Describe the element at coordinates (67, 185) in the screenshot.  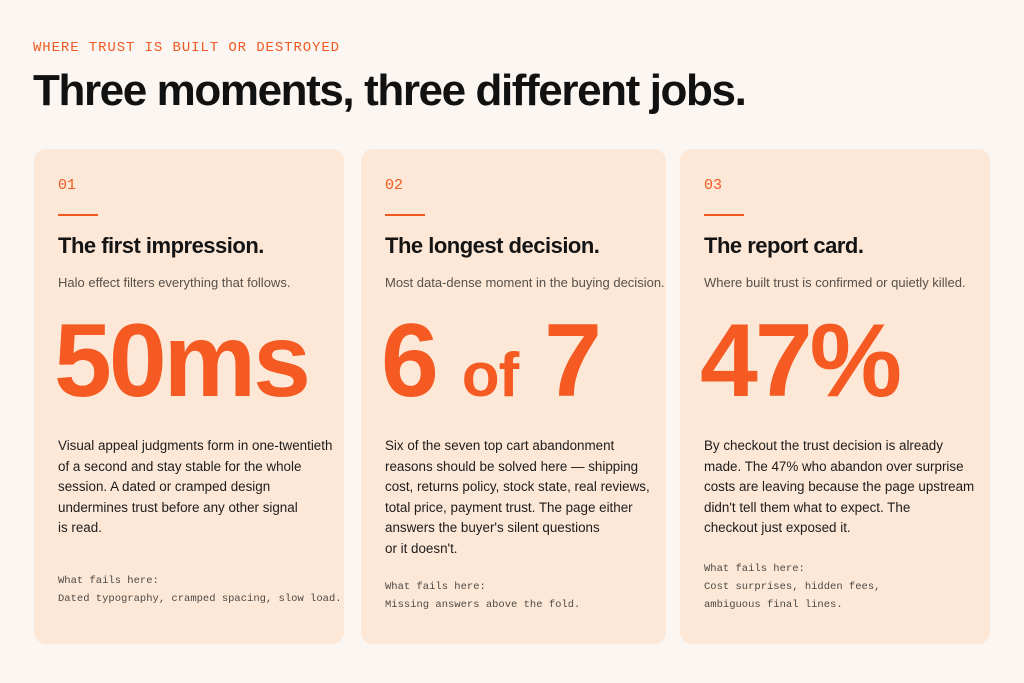
I see `card-number: 01` at that location.